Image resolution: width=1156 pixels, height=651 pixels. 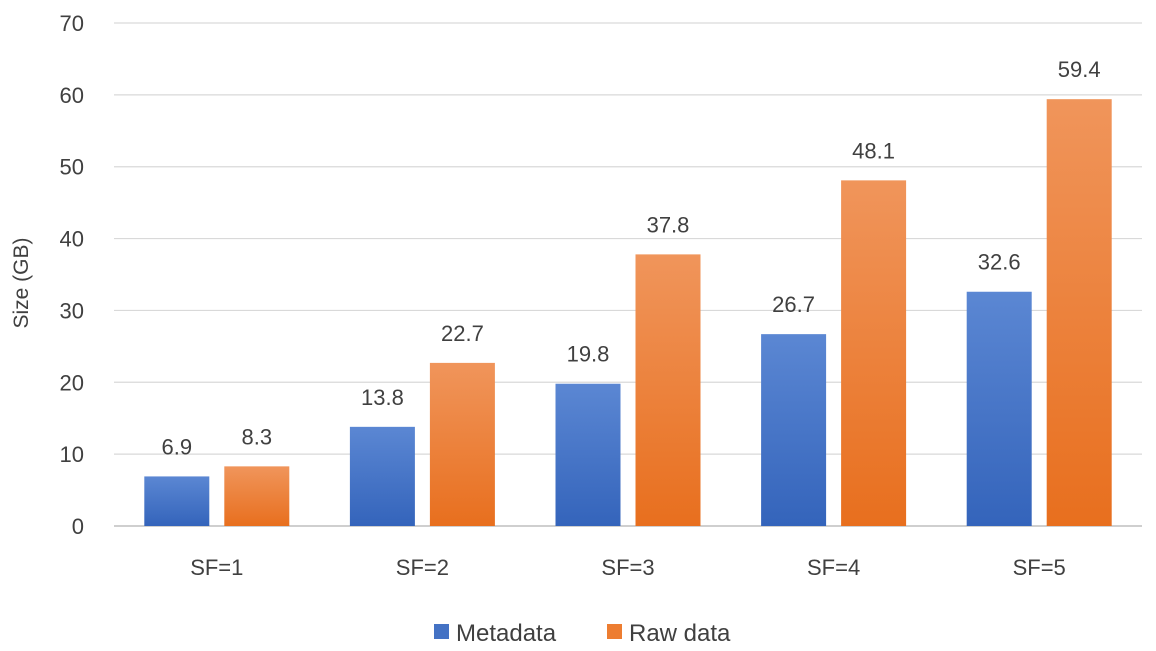 I want to click on data-label: 8.3, so click(x=257, y=436).